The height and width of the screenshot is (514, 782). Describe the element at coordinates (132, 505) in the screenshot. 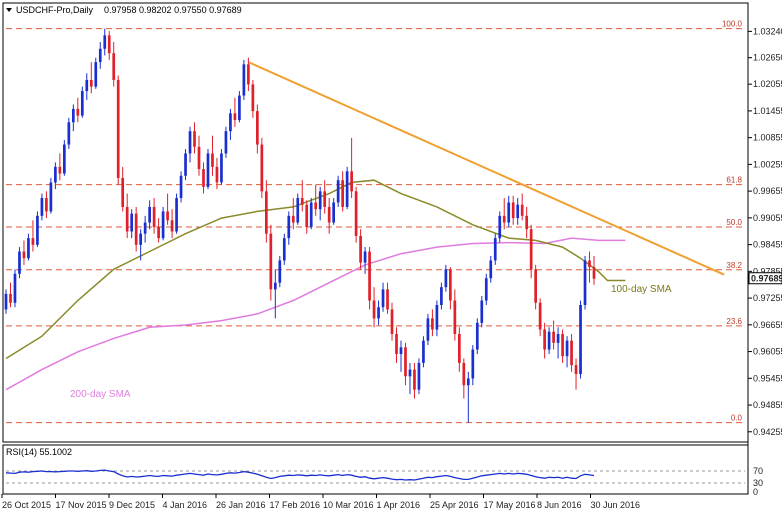

I see `time-tick-label: 9 Dec 2015` at that location.